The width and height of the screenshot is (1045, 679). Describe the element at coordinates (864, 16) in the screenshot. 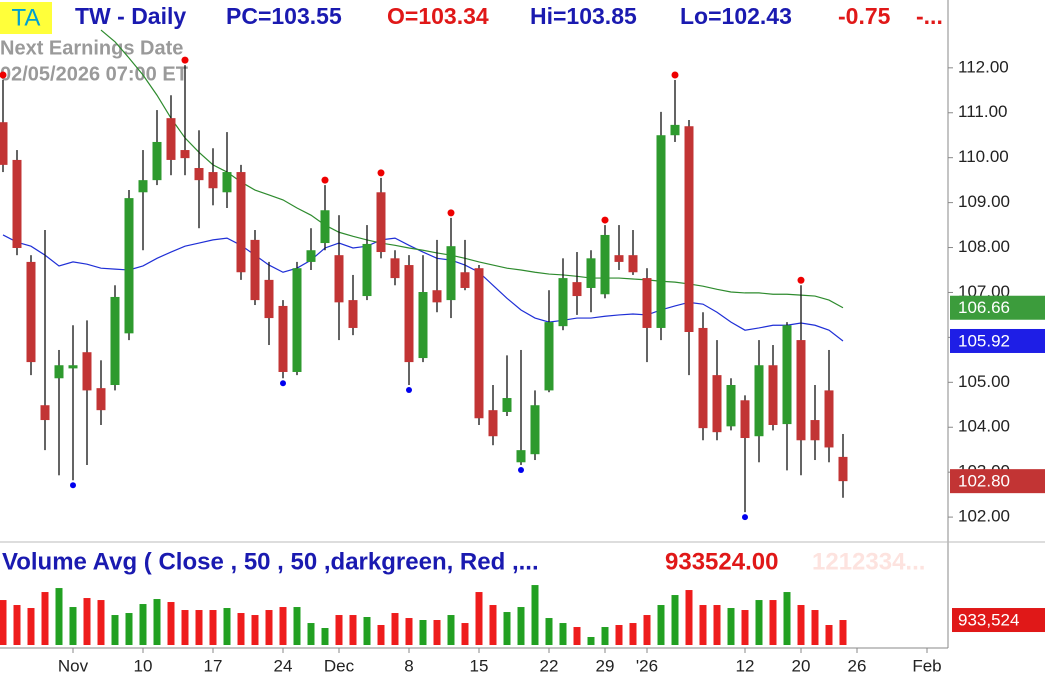

I see `change: -0.75` at that location.